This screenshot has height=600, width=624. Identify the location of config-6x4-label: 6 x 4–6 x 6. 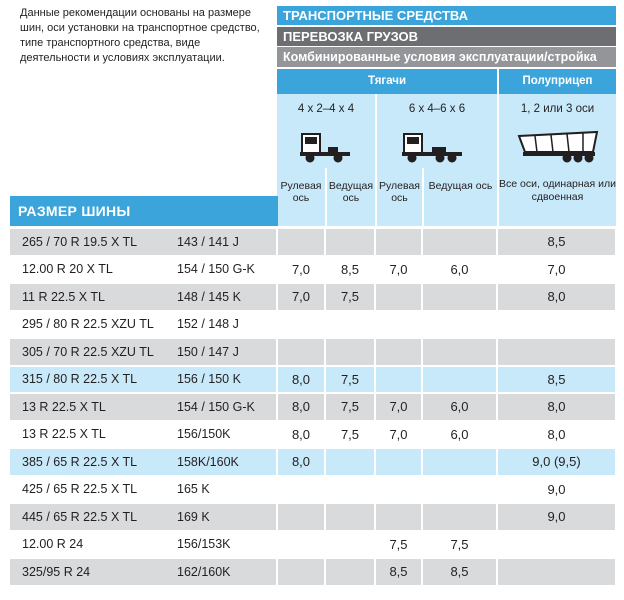
(437, 109).